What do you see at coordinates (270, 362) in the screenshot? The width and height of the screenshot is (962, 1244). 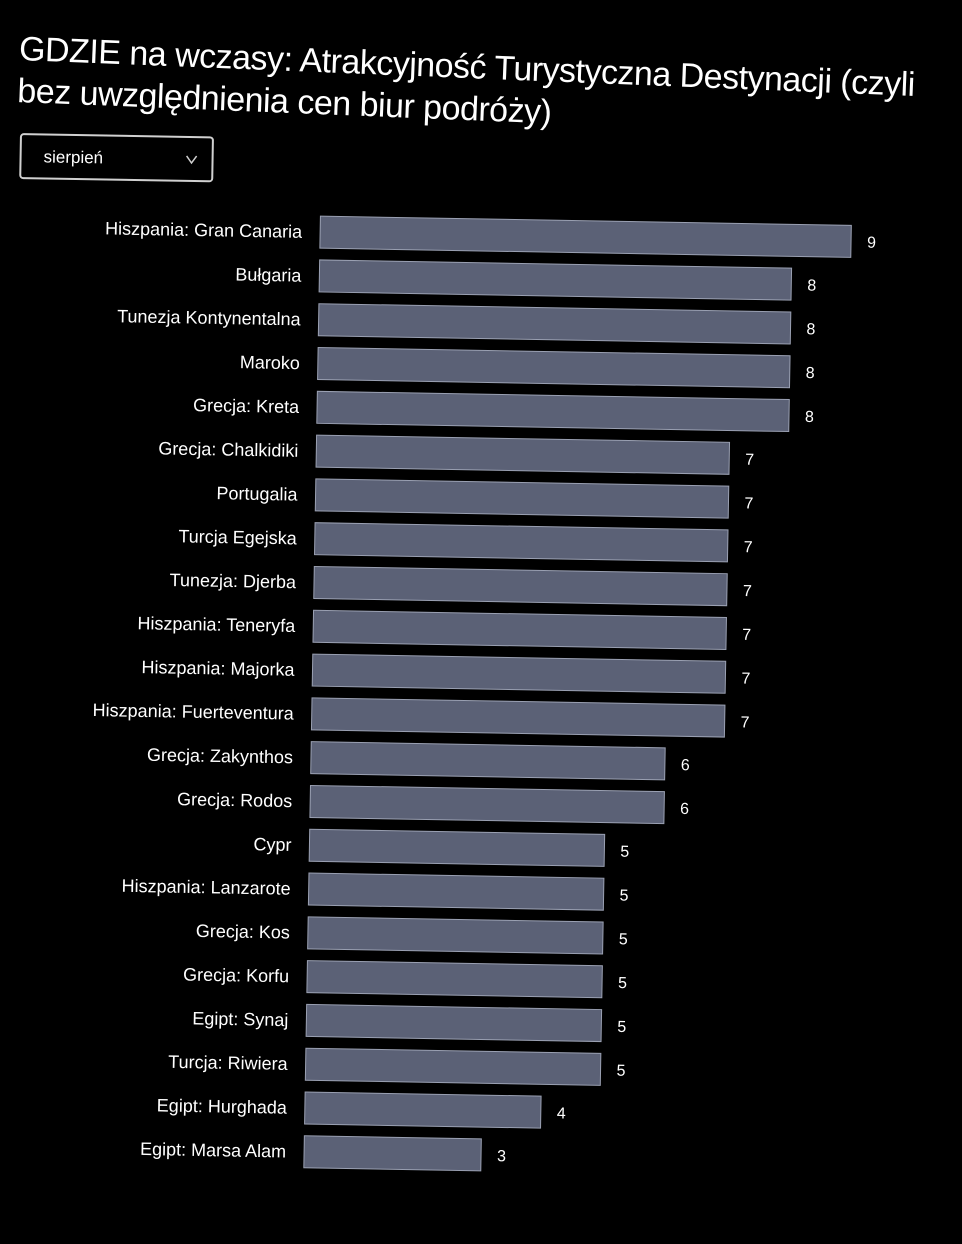 I see `category-label: Maroko` at bounding box center [270, 362].